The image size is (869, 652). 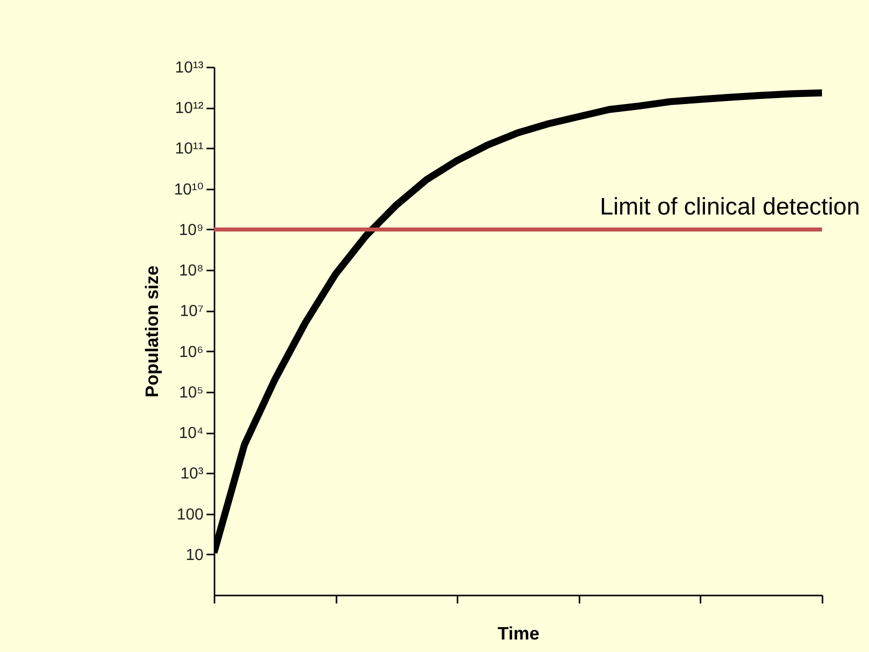 I want to click on y-tick-label: 10⁶, so click(x=191, y=352).